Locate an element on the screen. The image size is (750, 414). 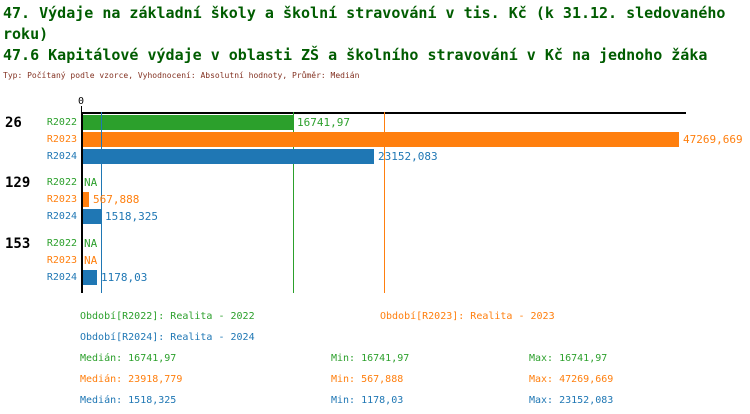
group-label: 153 is located at coordinates (18, 244).